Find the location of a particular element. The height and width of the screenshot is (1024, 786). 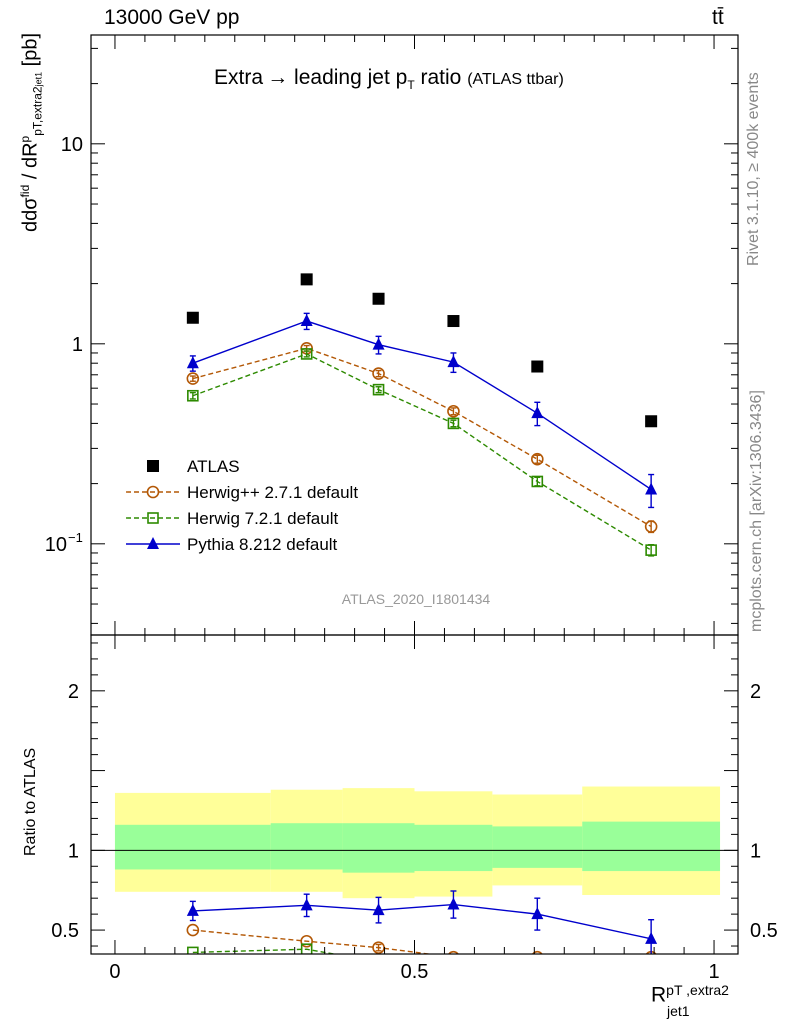

y-title-unit: [pb] is located at coordinates (30, 49).